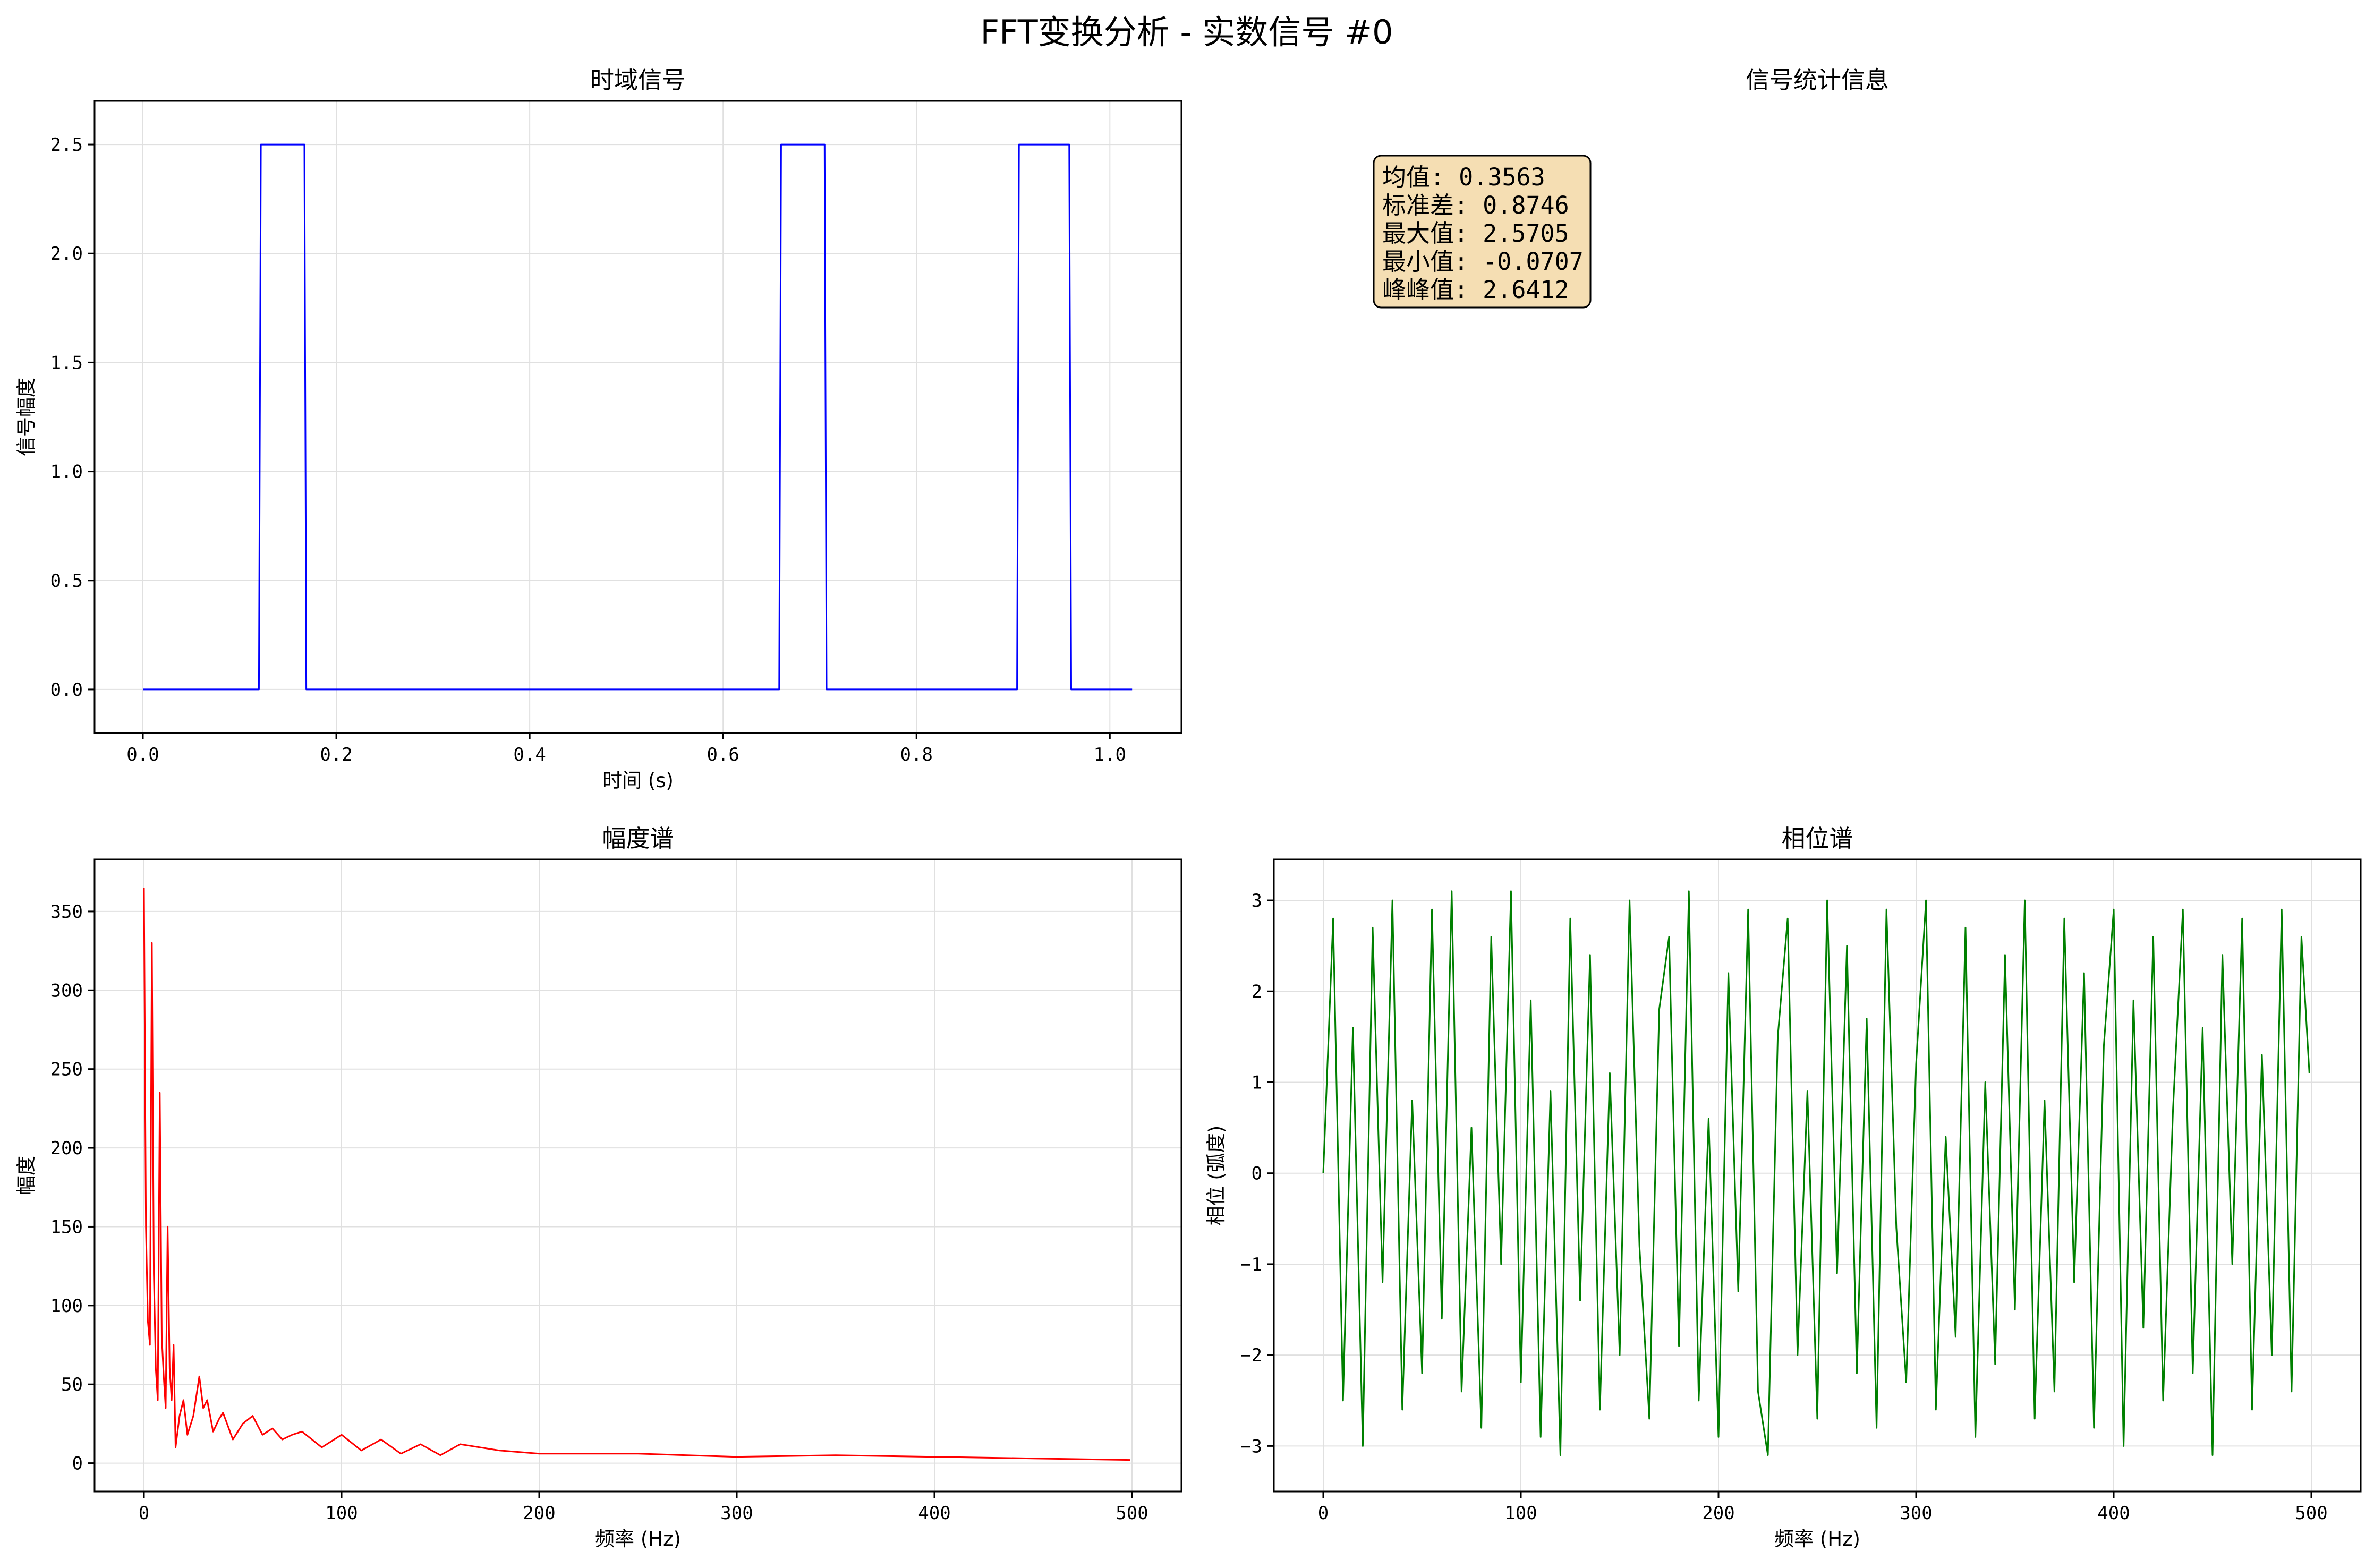  What do you see at coordinates (917, 754) in the screenshot?
I see `x-tick-label: 0.8` at bounding box center [917, 754].